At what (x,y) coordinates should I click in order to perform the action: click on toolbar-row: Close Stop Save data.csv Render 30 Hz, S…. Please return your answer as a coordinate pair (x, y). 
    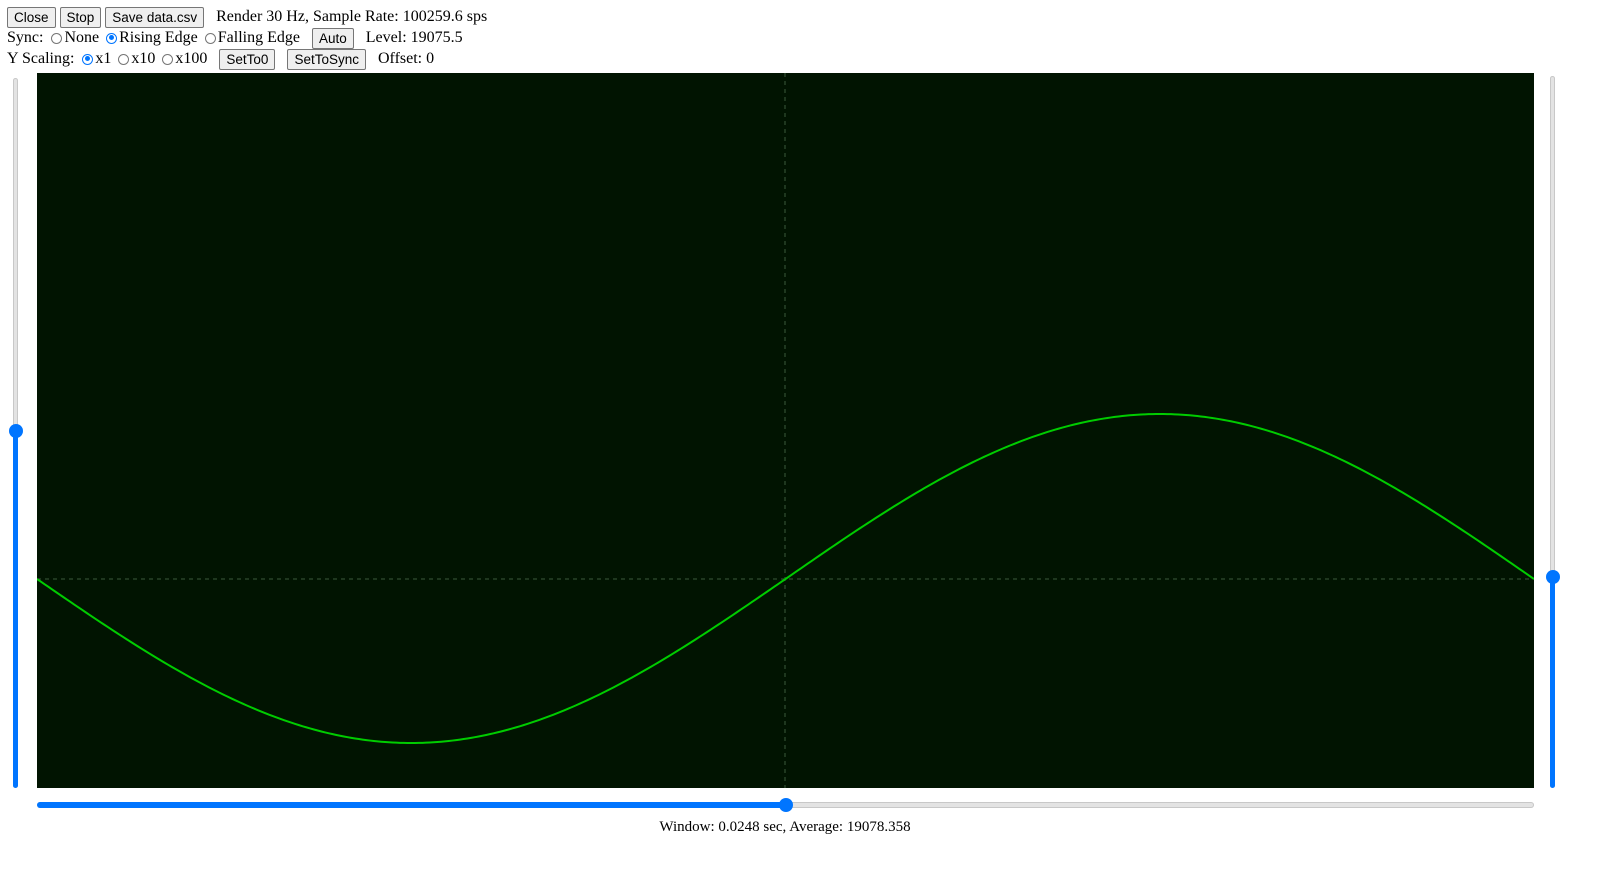
    Looking at the image, I should click on (247, 17).